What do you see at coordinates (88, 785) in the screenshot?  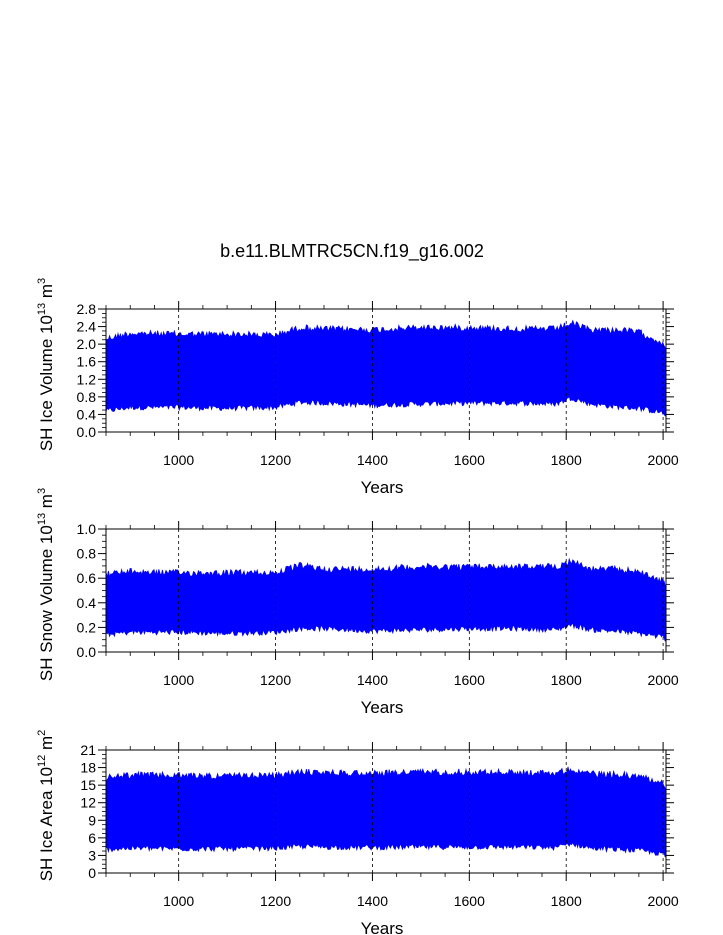 I see `y-tick-label-3-5: 15` at bounding box center [88, 785].